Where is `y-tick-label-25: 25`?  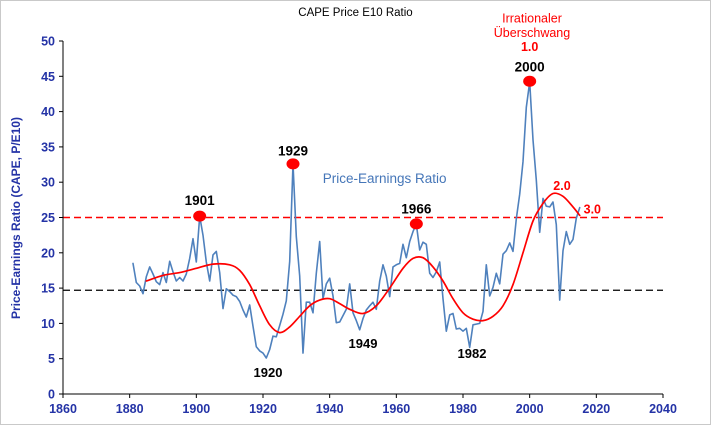
y-tick-label-25: 25 is located at coordinates (48, 218).